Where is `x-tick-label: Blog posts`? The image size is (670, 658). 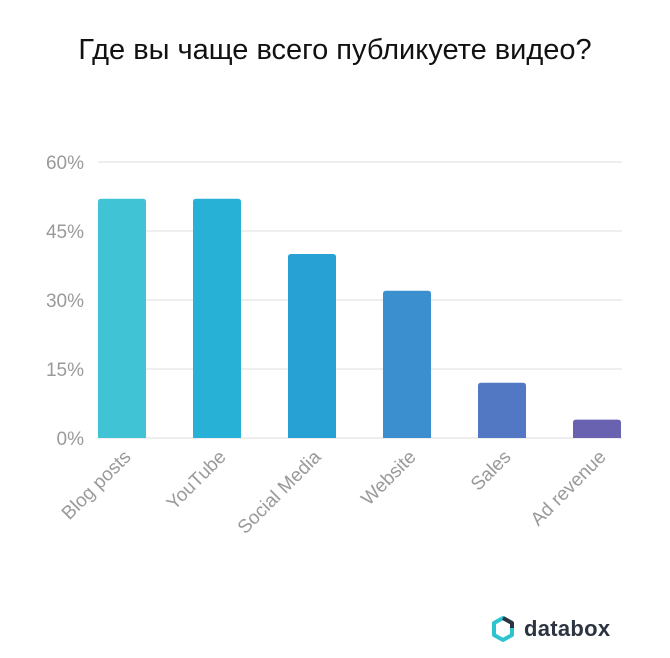 x-tick-label: Blog posts is located at coordinates (97, 486).